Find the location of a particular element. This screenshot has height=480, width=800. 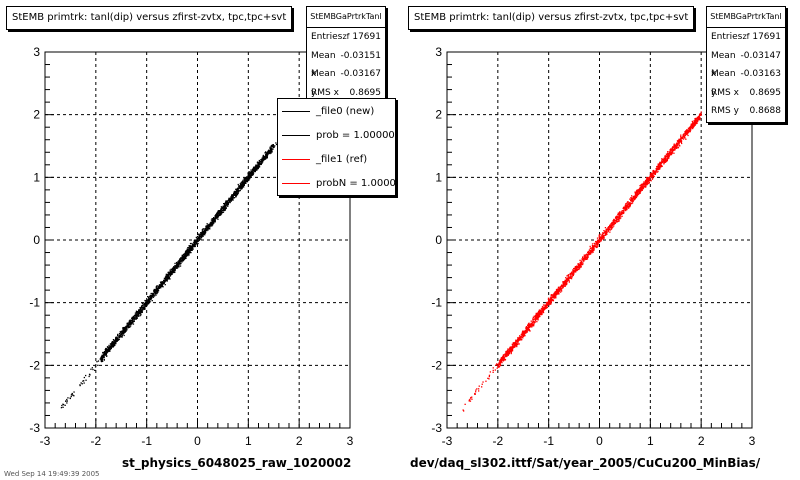

y-tick-label: 1 is located at coordinates (36, 177).